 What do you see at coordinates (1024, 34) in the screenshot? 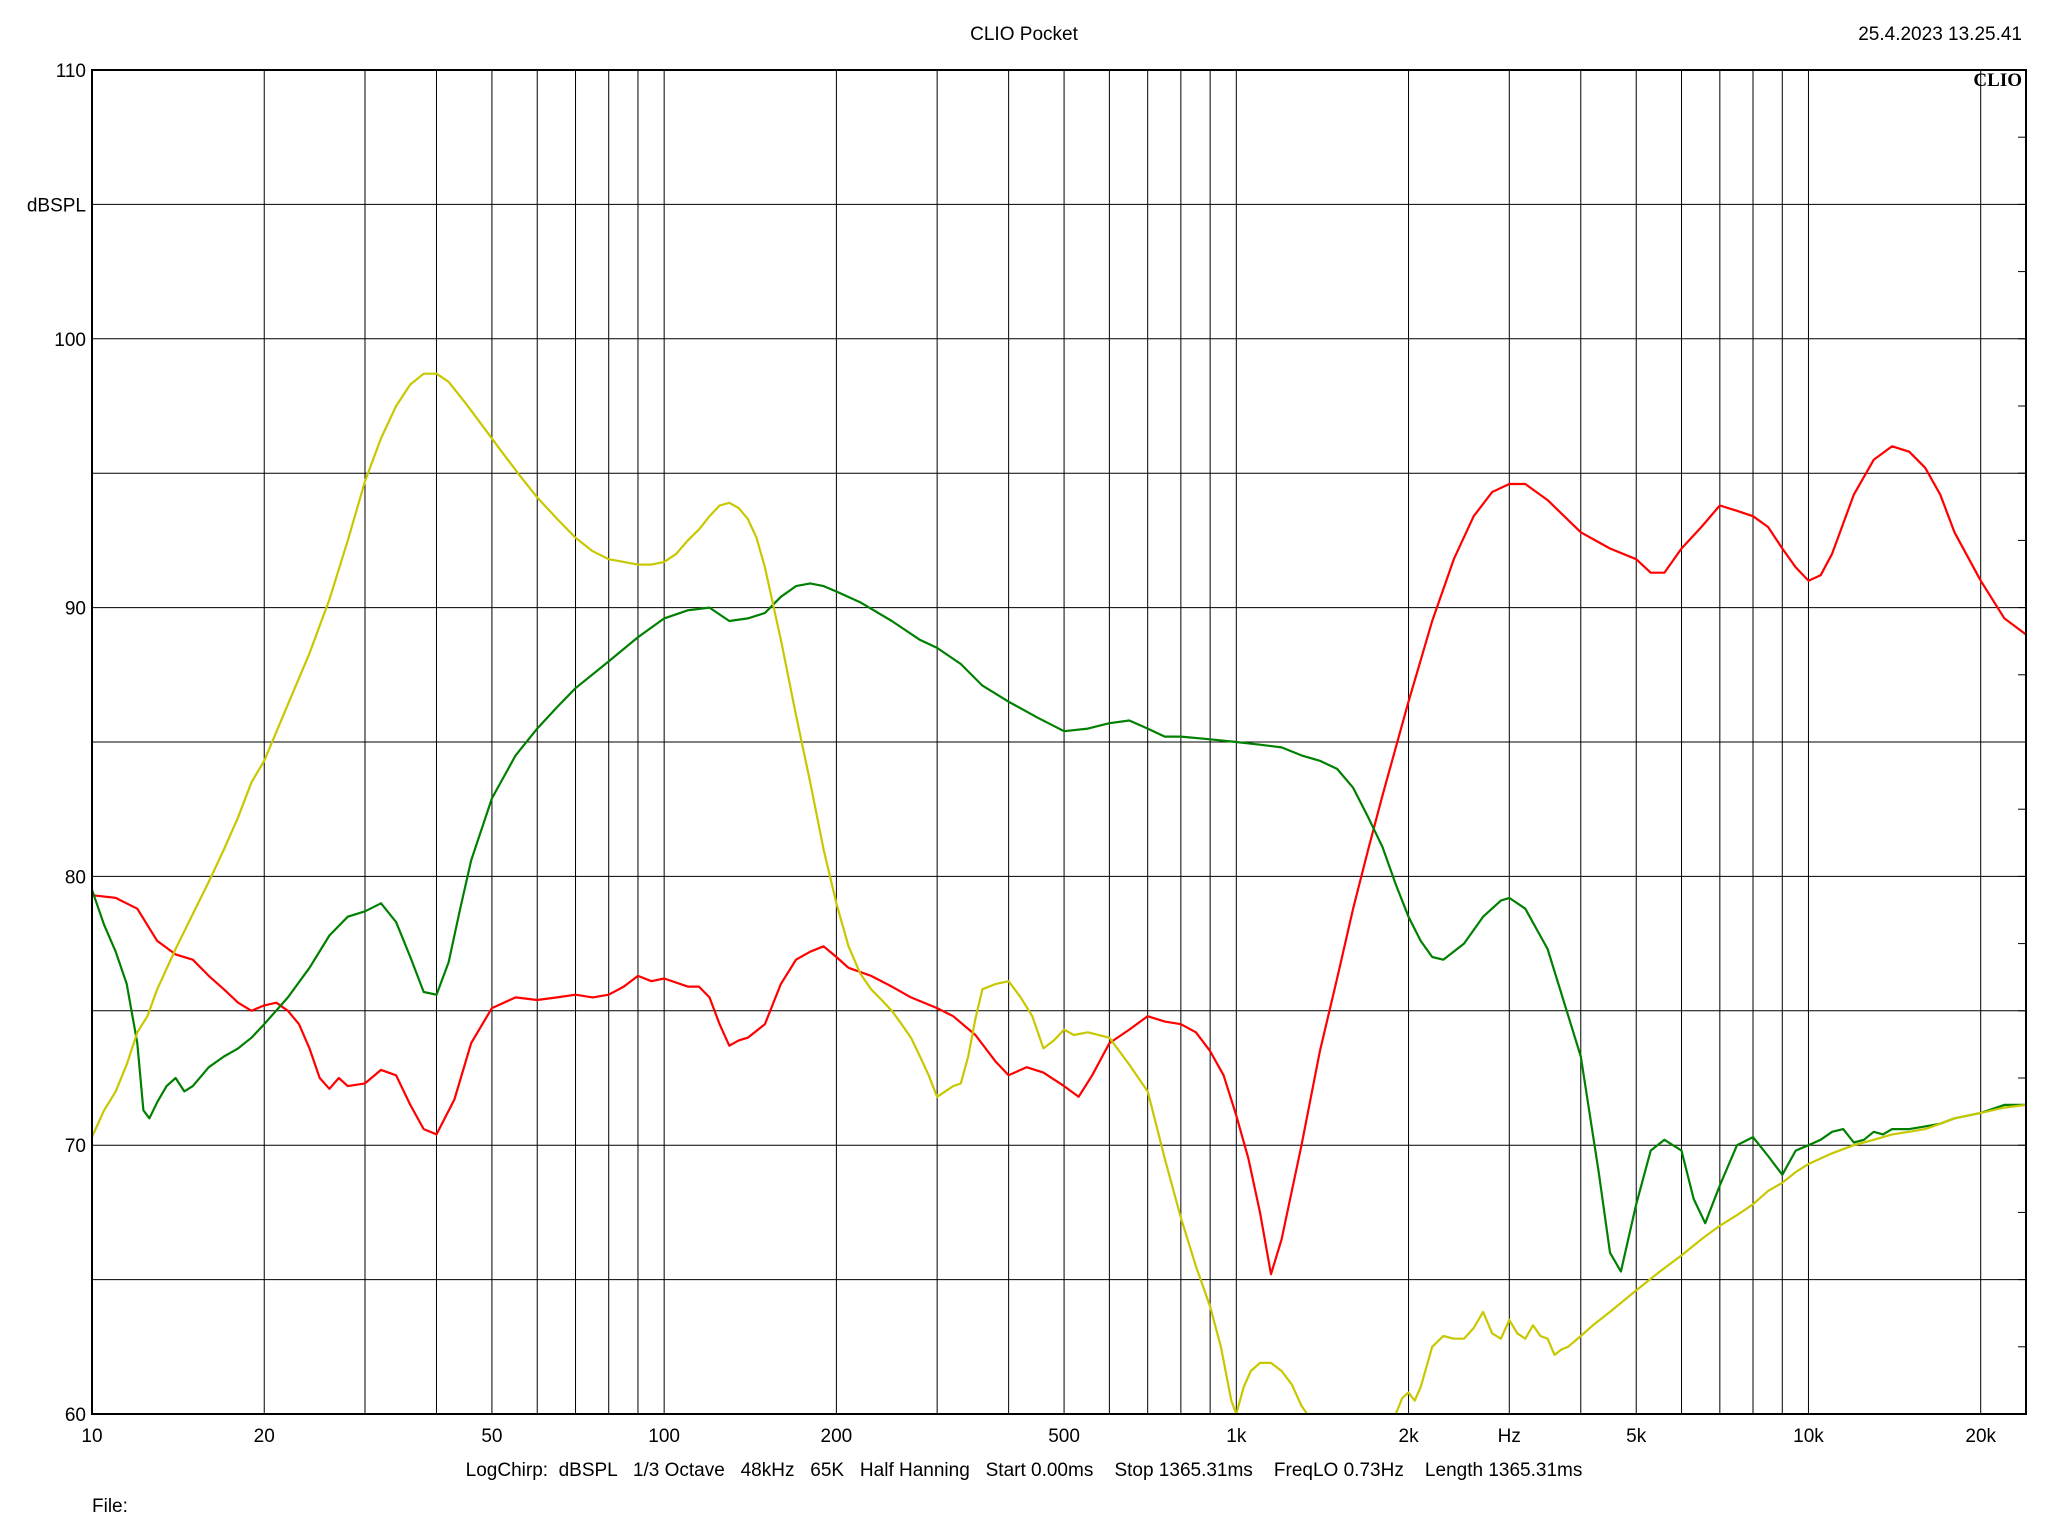
I see `chart-title: CLIO Pocket` at bounding box center [1024, 34].